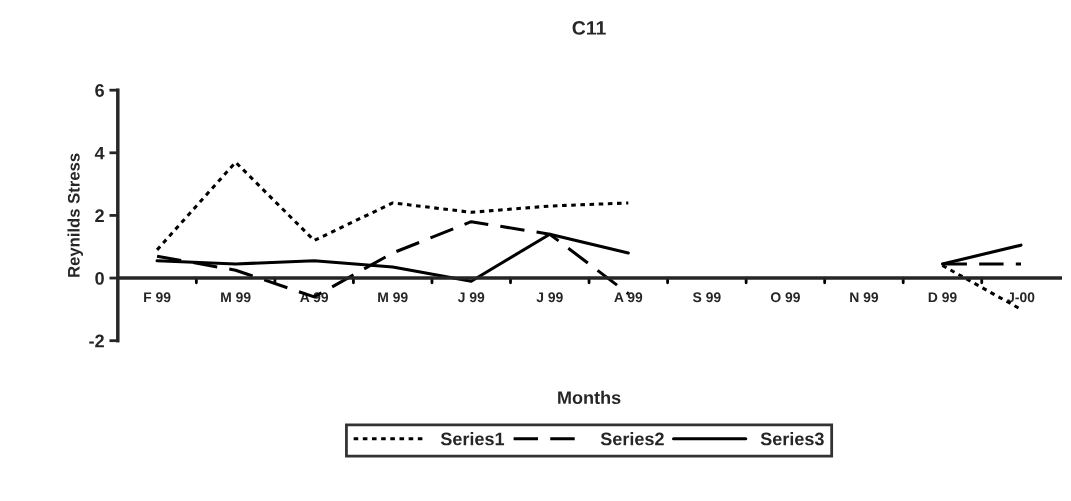 The image size is (1071, 501). Describe the element at coordinates (75, 215) in the screenshot. I see `y-axis-title: Reynilds Stress` at that location.